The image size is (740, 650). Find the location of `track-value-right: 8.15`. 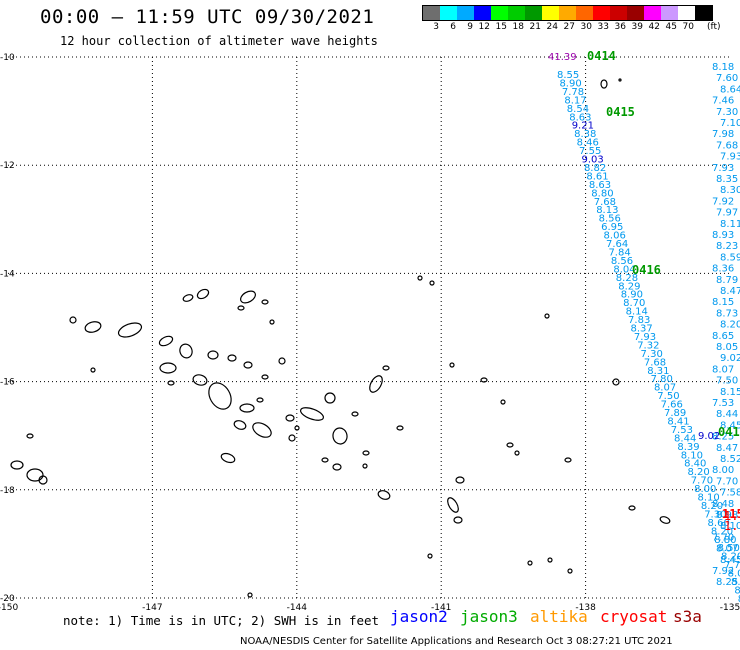

track-value-right: 8.15 is located at coordinates (730, 392).